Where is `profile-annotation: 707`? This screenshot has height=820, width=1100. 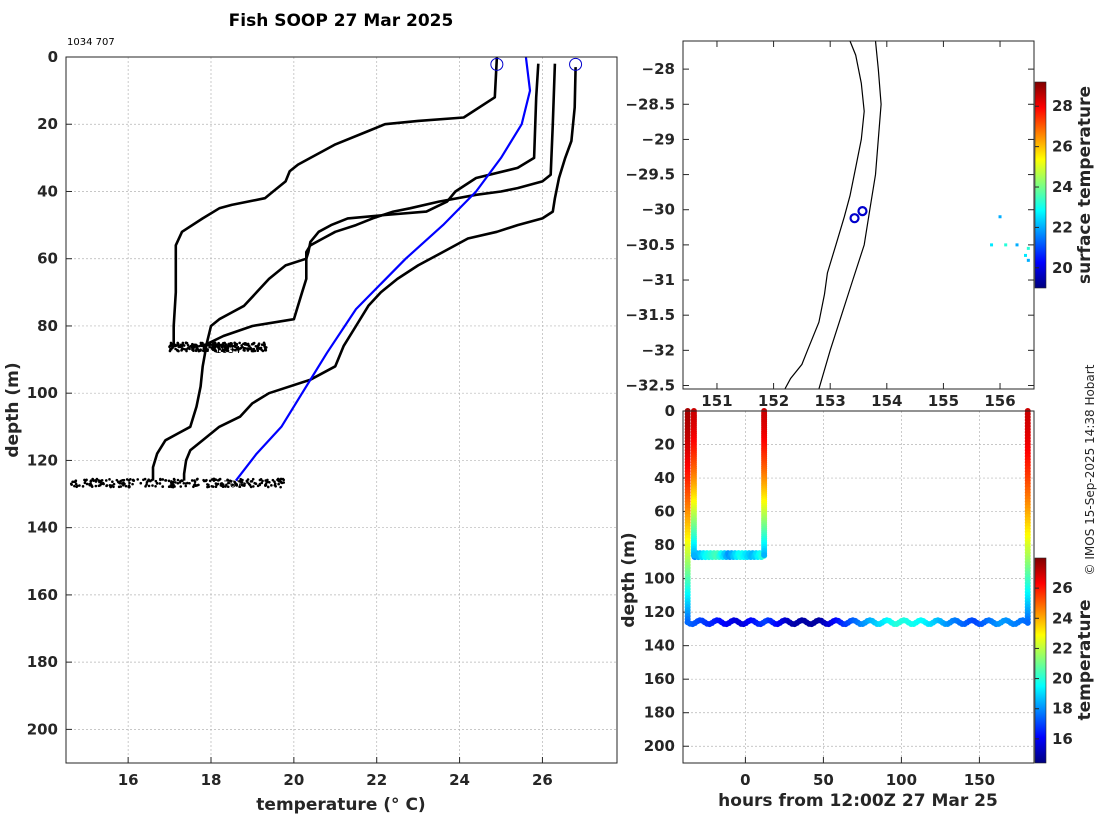 profile-annotation: 707 is located at coordinates (232, 484).